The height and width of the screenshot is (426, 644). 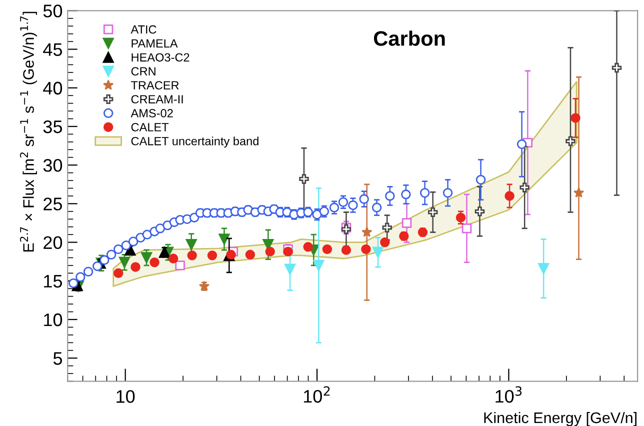 What do you see at coordinates (52, 88) in the screenshot?
I see `y-tick-label: 40` at bounding box center [52, 88].